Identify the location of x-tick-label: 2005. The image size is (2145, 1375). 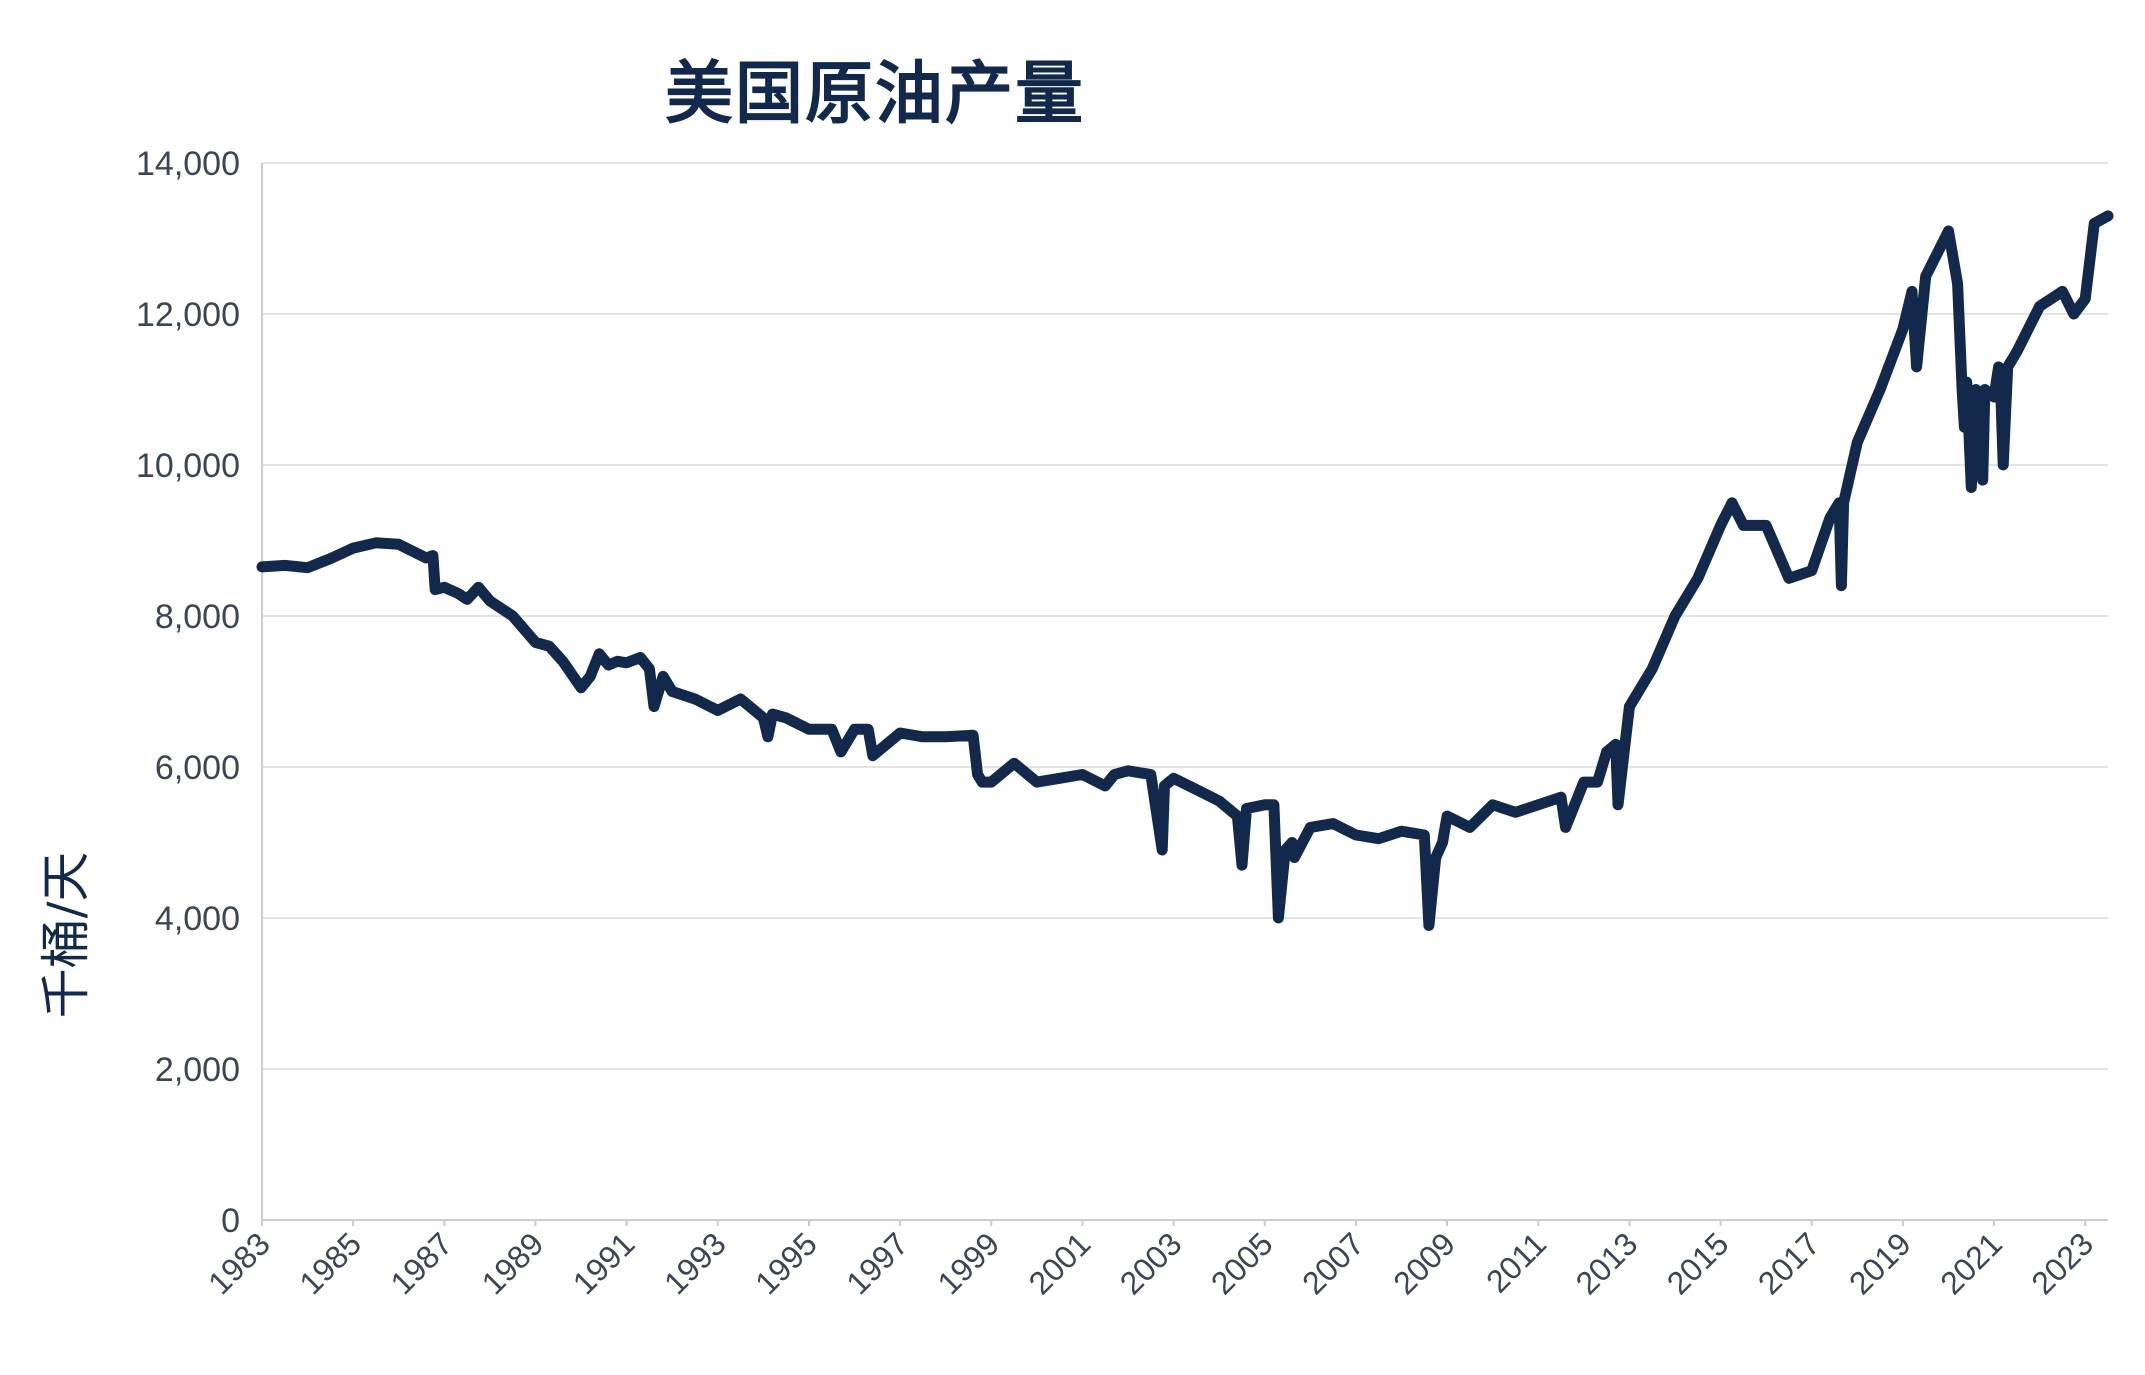
(1242, 1263).